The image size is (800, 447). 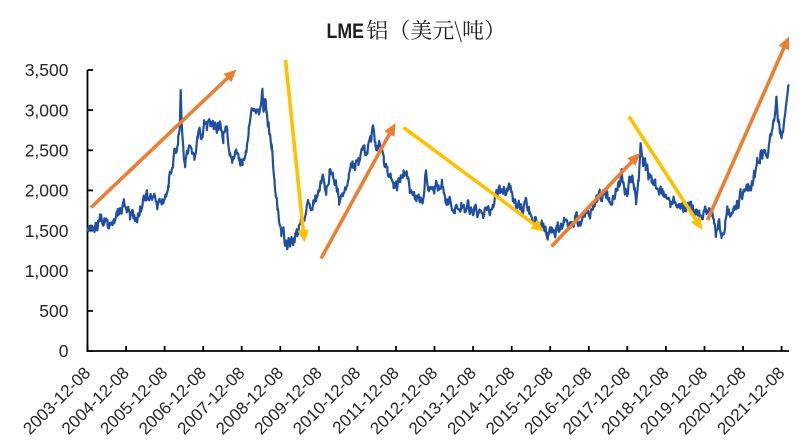 I want to click on svg-text: 0, so click(x=64, y=351).